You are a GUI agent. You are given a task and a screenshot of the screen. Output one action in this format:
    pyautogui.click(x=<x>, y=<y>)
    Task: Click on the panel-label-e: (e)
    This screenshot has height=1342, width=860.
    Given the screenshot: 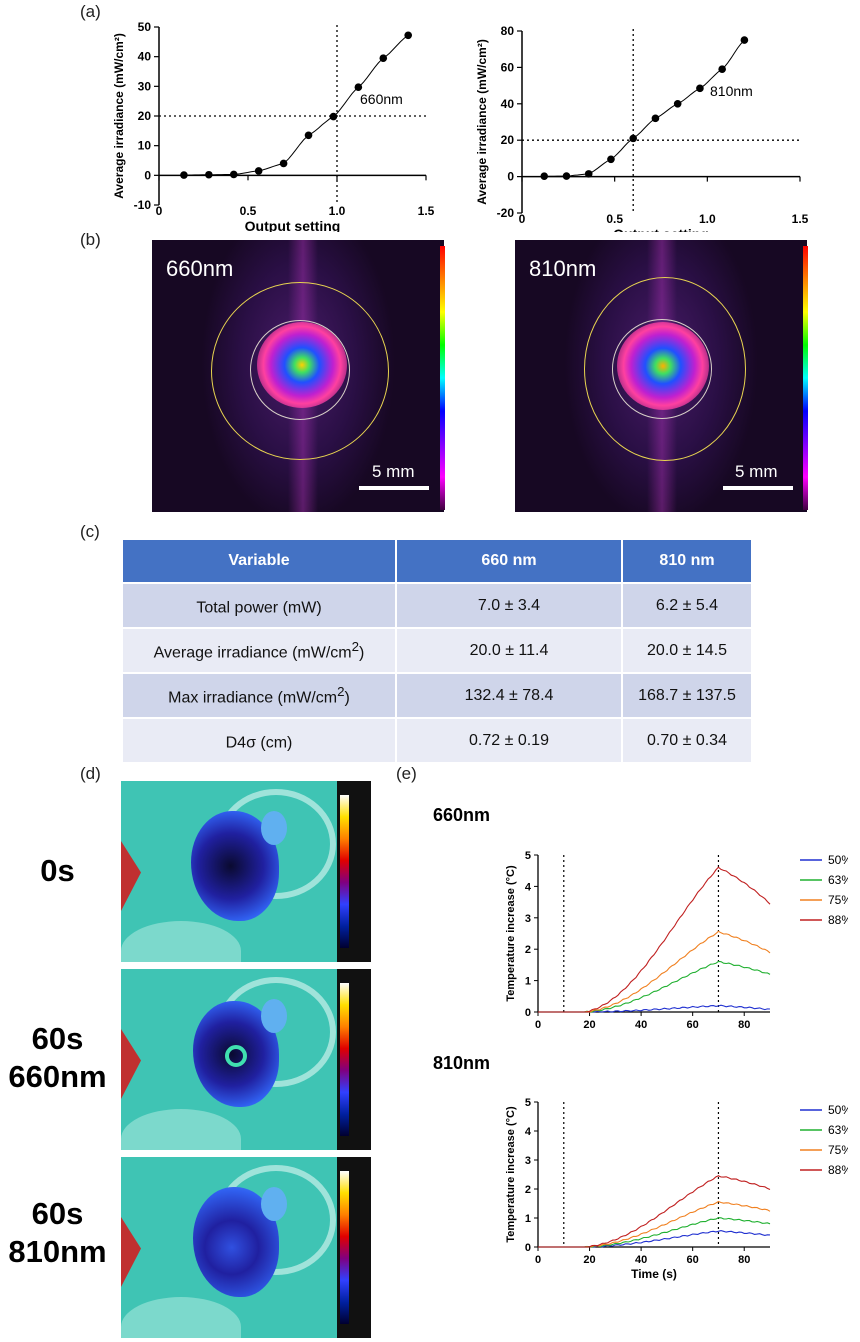 What is the action you would take?
    pyautogui.click(x=406, y=773)
    